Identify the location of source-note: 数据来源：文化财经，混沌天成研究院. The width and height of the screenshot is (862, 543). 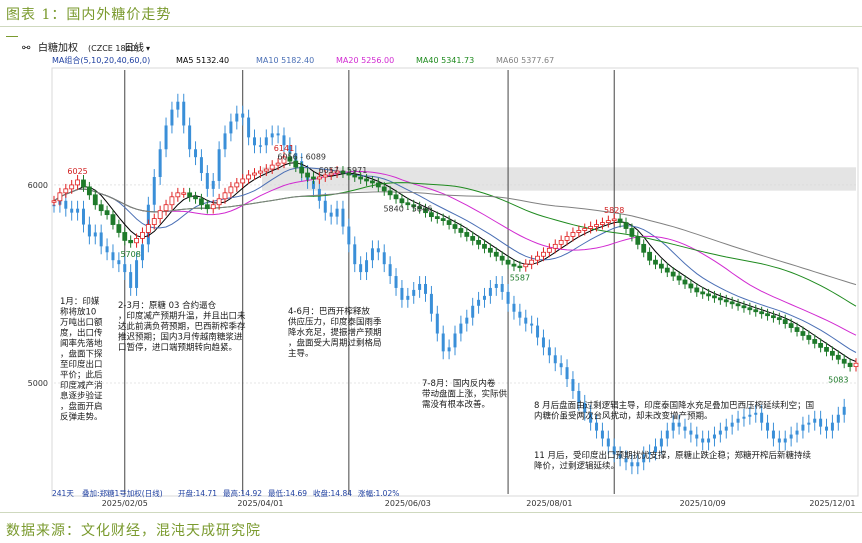
(133, 531).